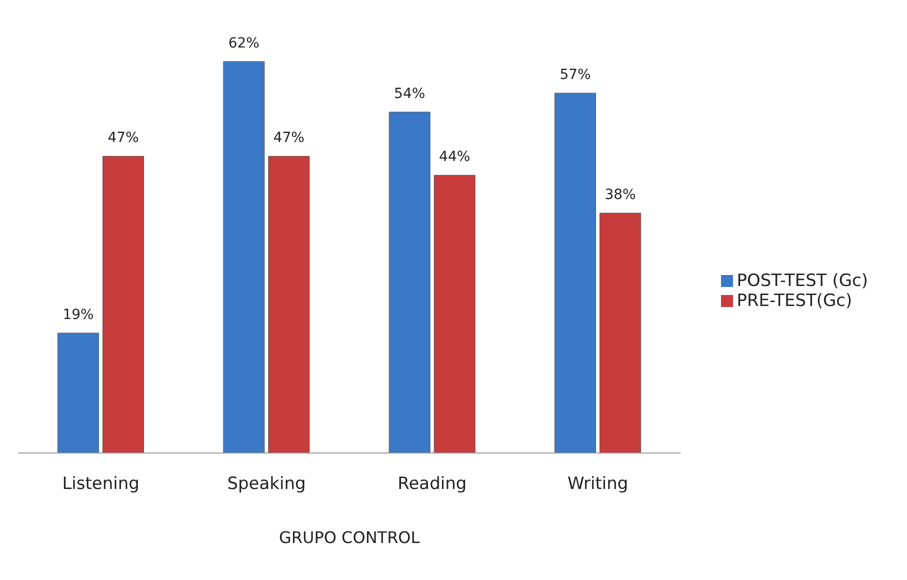 The height and width of the screenshot is (580, 907). Describe the element at coordinates (575, 75) in the screenshot. I see `data-label: 57%` at that location.